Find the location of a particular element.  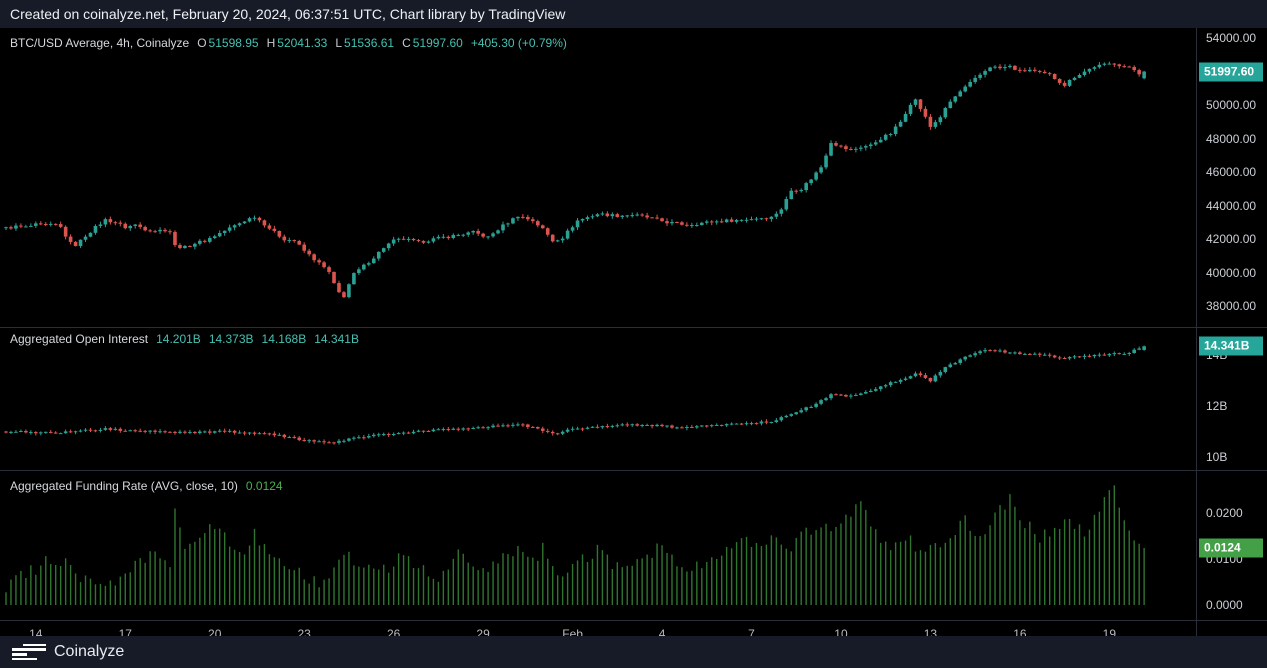

funding-last-tag: 0.0124 is located at coordinates (1231, 548).